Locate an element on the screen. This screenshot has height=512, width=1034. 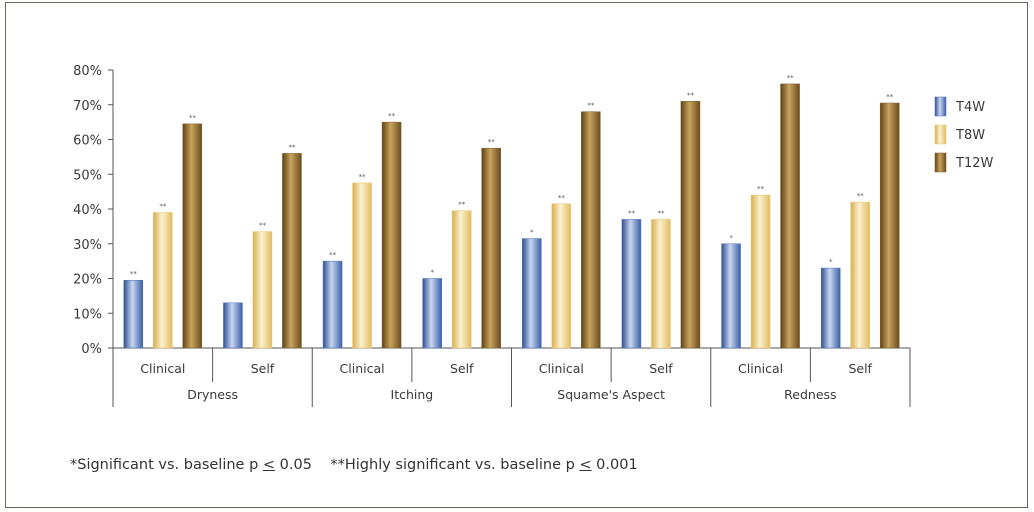
y-tick-label: 40% is located at coordinates (87, 210).